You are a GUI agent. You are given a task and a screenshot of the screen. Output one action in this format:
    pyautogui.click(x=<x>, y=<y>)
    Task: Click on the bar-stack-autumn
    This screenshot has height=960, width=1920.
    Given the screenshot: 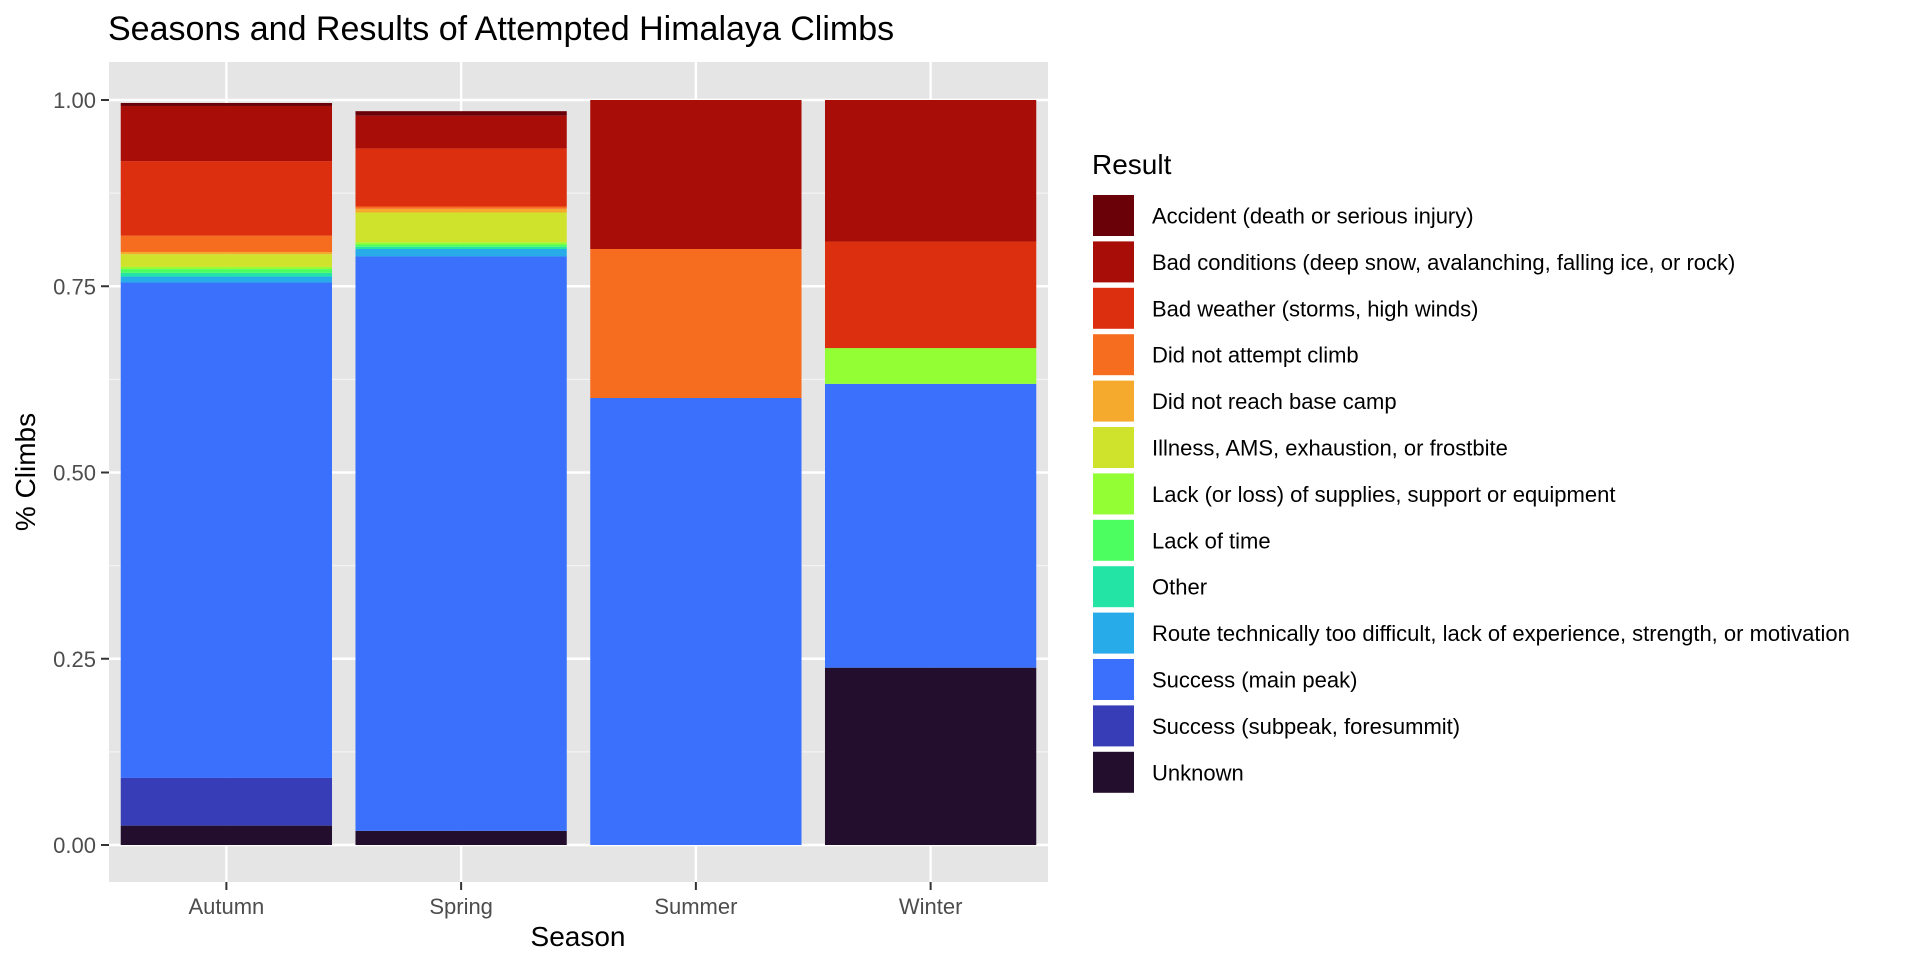 What is the action you would take?
    pyautogui.click(x=226, y=473)
    